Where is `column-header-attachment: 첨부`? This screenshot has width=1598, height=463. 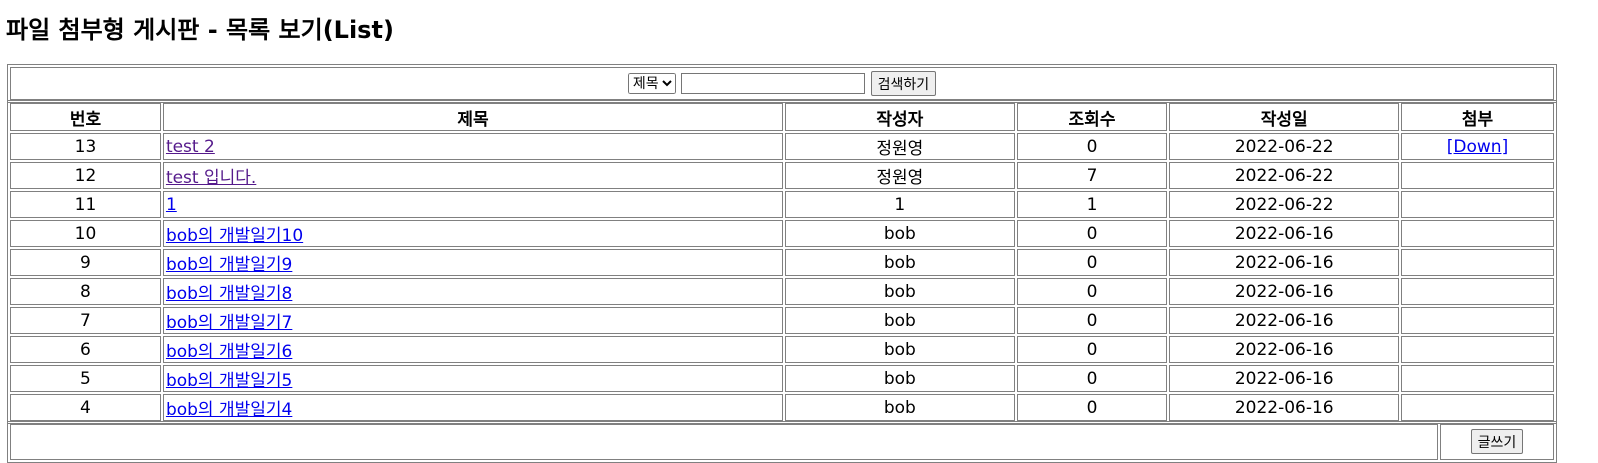
column-header-attachment: 첨부 is located at coordinates (1477, 117).